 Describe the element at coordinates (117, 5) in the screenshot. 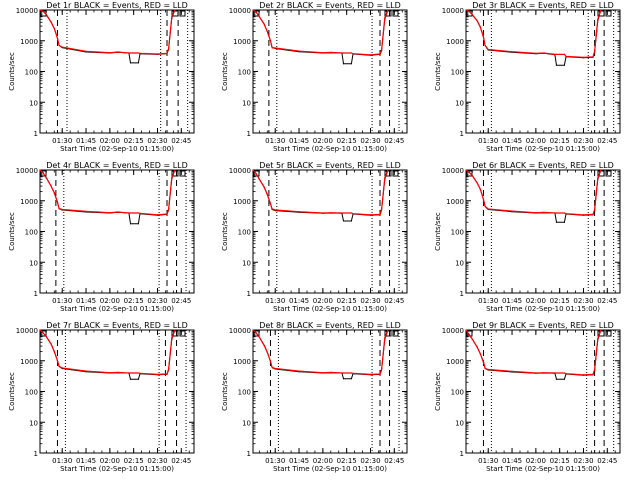

I see `plot-title: Det 1r BLACK = Events, RED = LLD` at that location.